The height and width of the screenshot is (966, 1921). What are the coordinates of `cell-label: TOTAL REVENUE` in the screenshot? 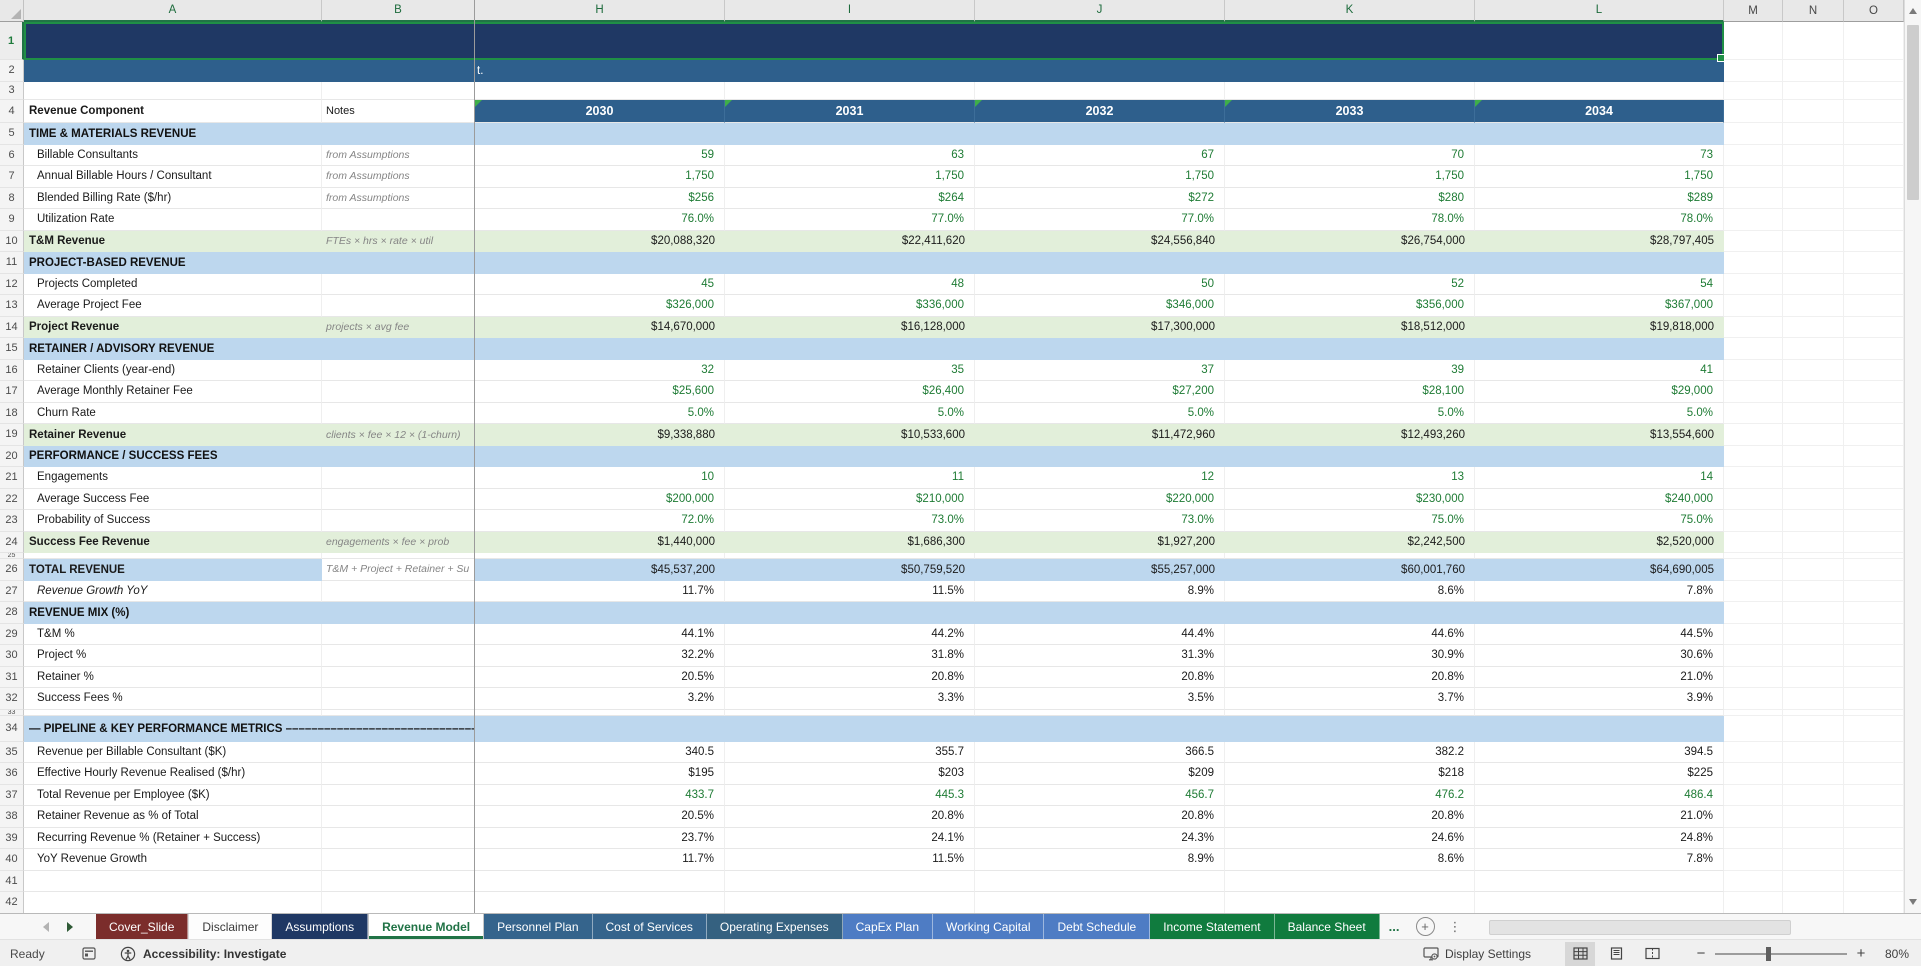 It's located at (77, 569).